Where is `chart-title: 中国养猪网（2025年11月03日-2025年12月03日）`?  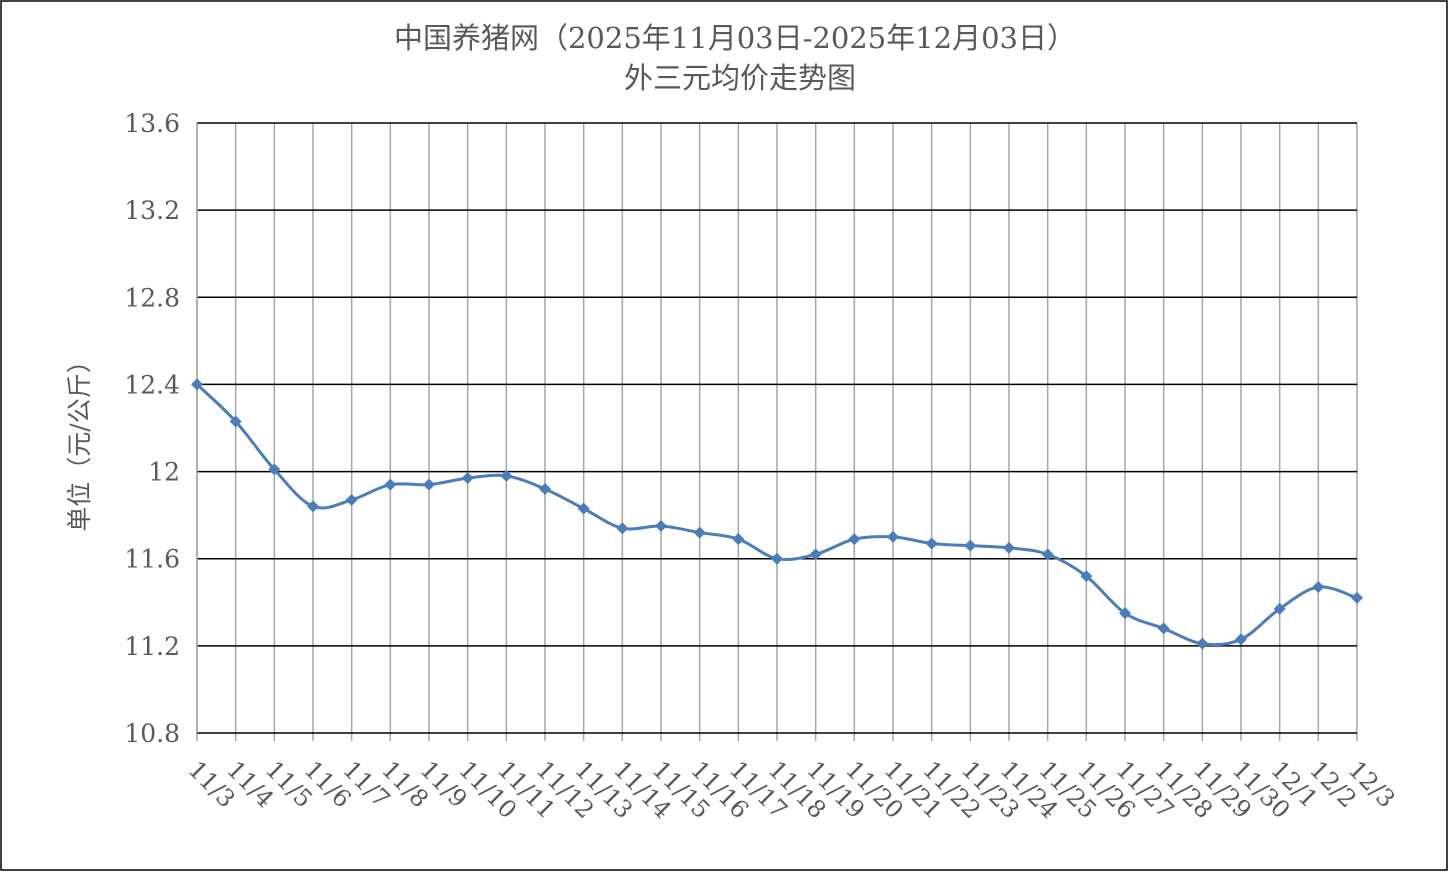
chart-title: 中国养猪网（2025年11月03日-2025年12月03日） is located at coordinates (735, 38).